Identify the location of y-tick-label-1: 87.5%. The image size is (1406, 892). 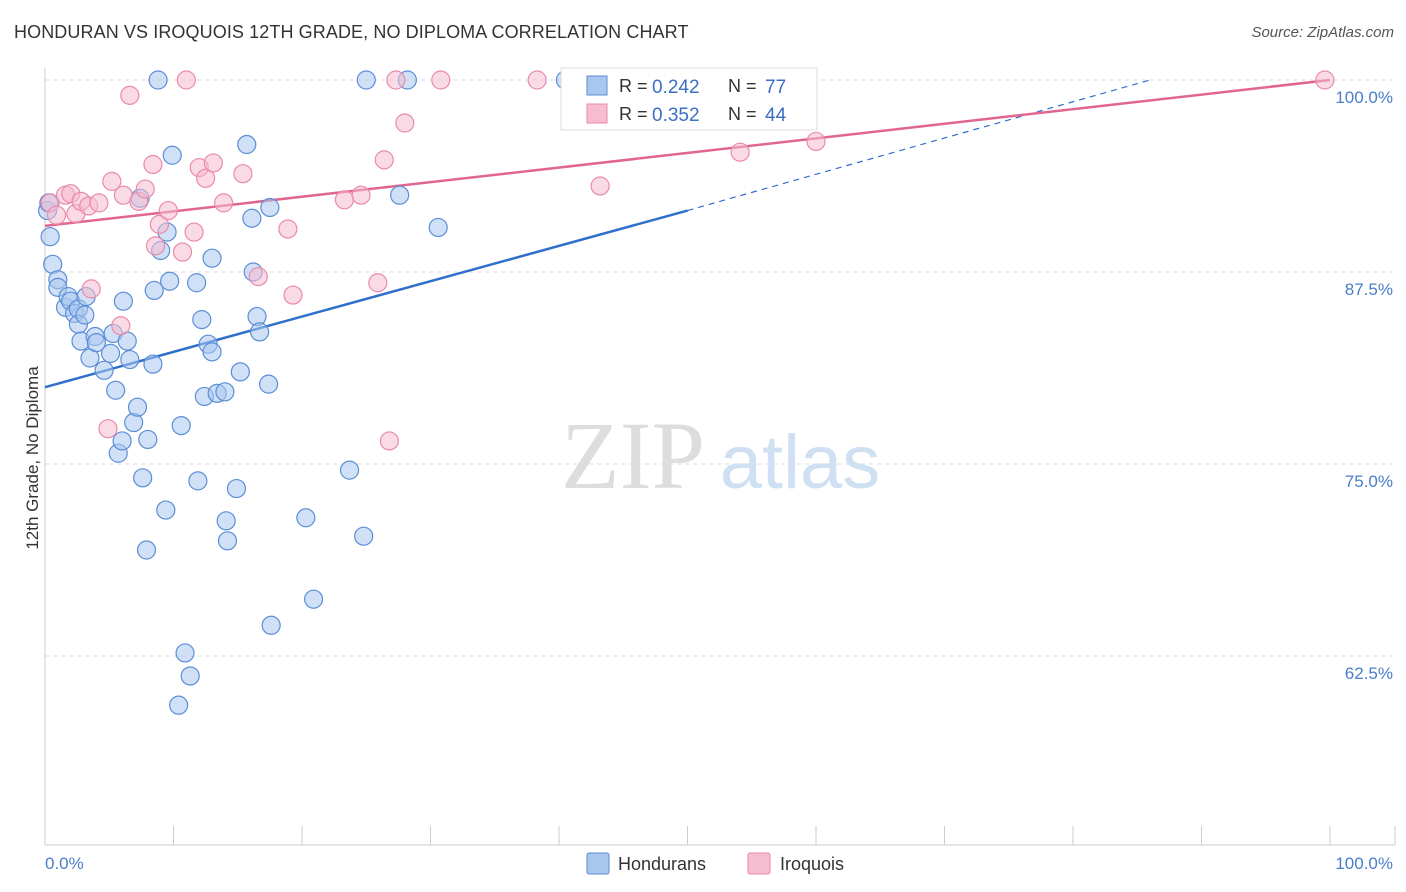
(1369, 289).